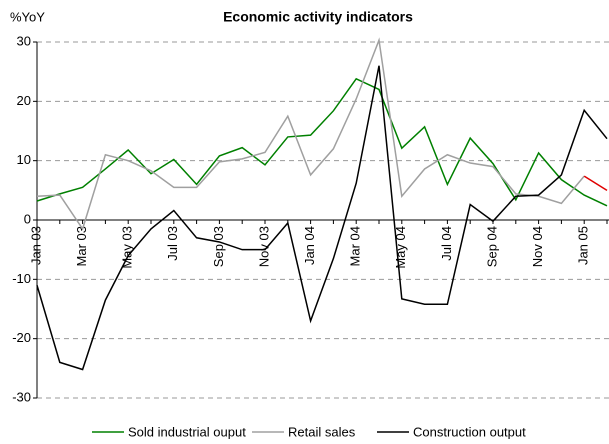  What do you see at coordinates (24, 159) in the screenshot?
I see `y-tick-label: 10` at bounding box center [24, 159].